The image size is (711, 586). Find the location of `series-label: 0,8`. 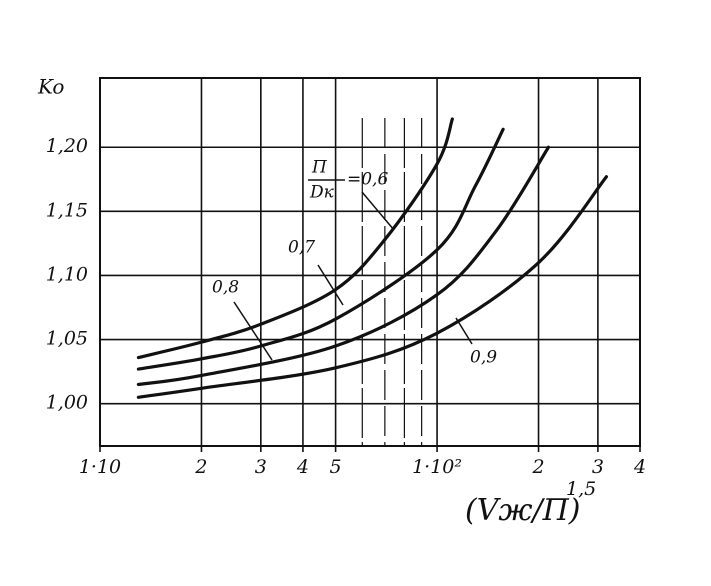

series-label: 0,8 is located at coordinates (225, 288).